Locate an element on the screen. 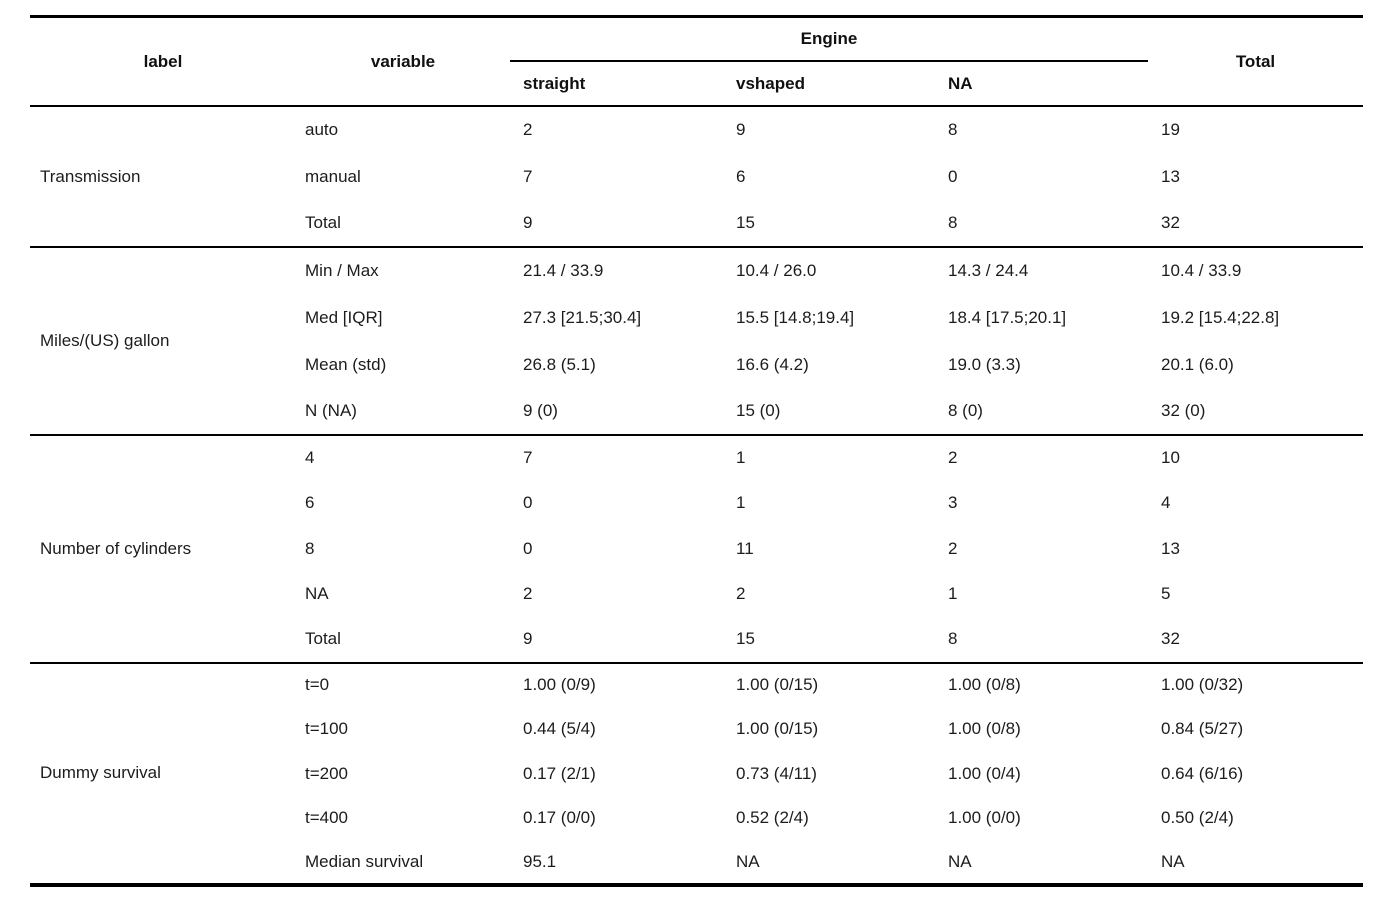 This screenshot has height=922, width=1394. value-cell: 19.2 [15.4;22.8] is located at coordinates (1220, 317).